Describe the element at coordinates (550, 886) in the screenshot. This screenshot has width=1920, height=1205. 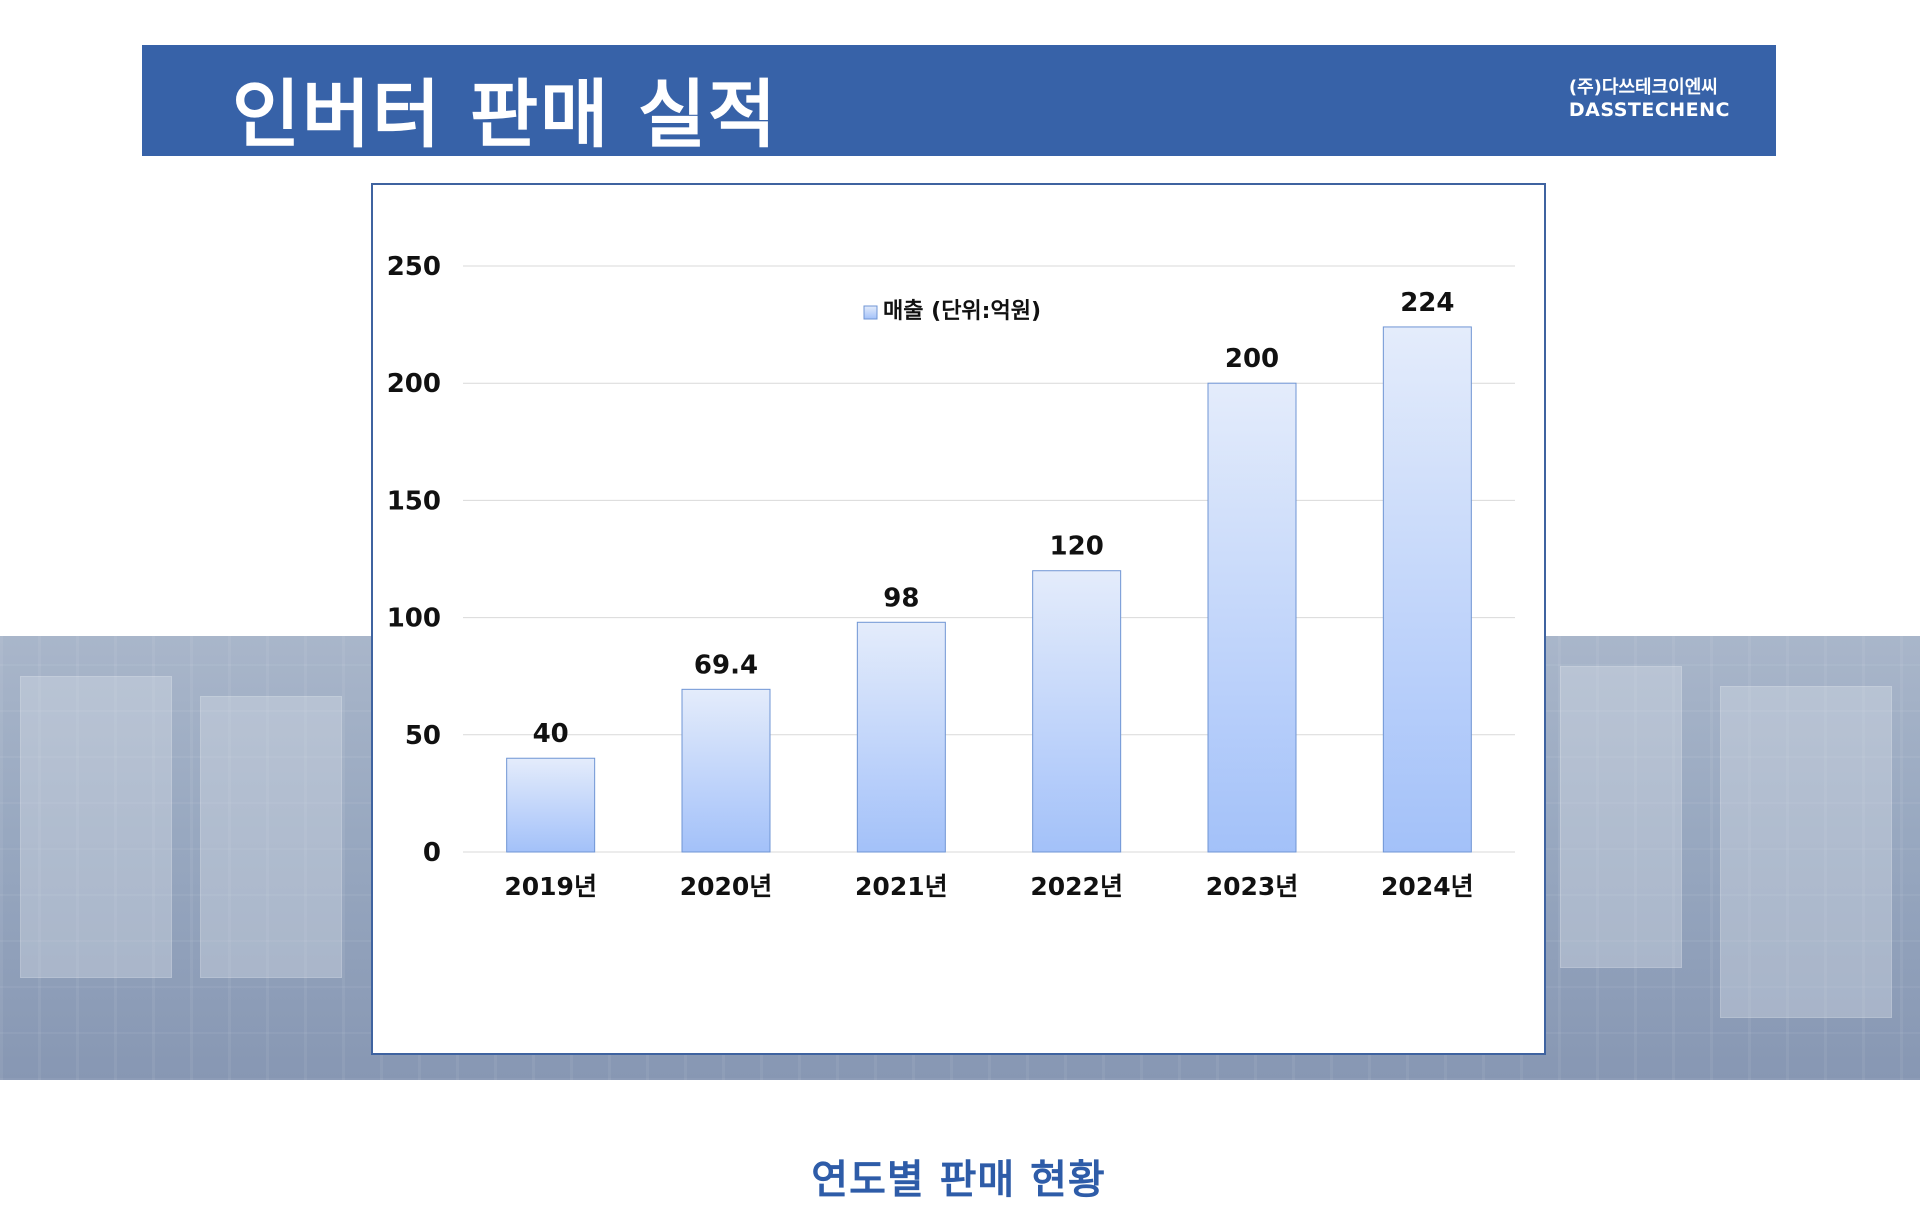
I see `x-tick-label: 2019년` at that location.